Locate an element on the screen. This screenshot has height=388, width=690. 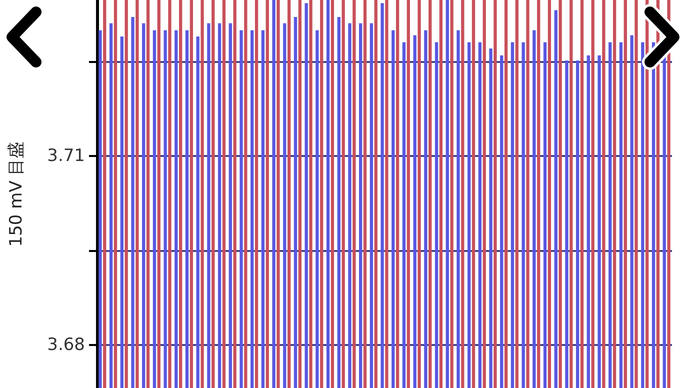
y-tick-label: 3.68 is located at coordinates (66, 345).